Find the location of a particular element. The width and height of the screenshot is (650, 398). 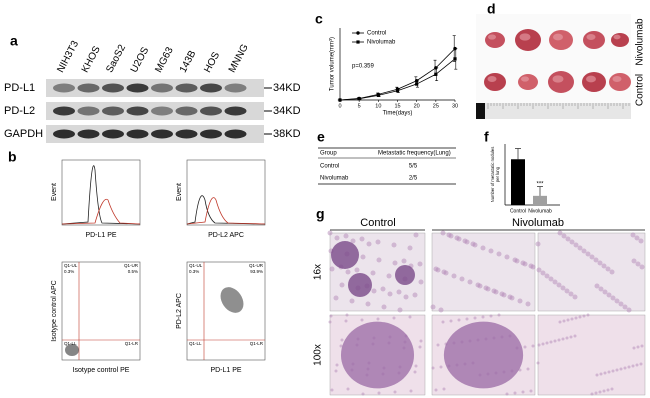

panel-label: e is located at coordinates (321, 137).